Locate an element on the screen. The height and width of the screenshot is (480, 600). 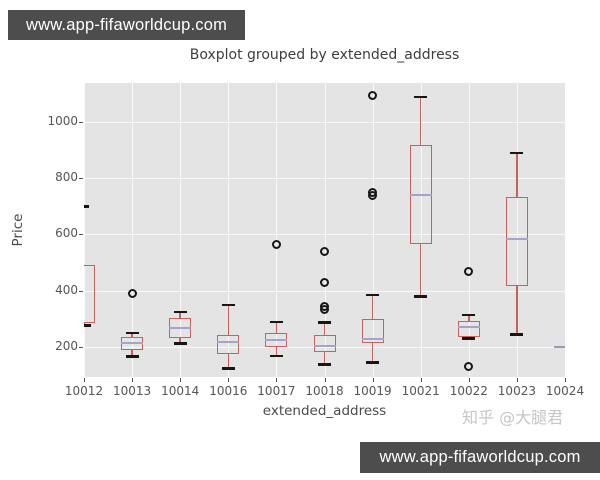
boxplot-10013-upper-whisker is located at coordinates (132, 334).